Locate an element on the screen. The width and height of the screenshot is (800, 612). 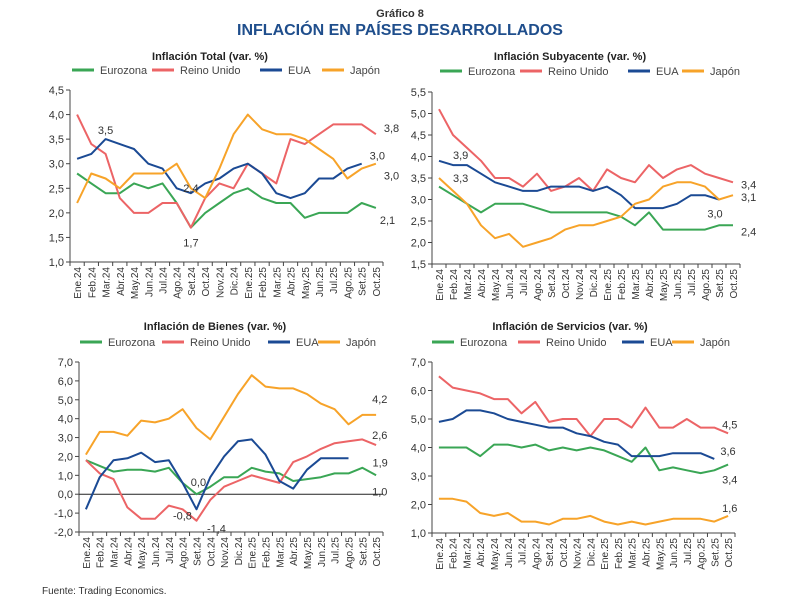
data-label: 3,5 is located at coordinates (105, 131).